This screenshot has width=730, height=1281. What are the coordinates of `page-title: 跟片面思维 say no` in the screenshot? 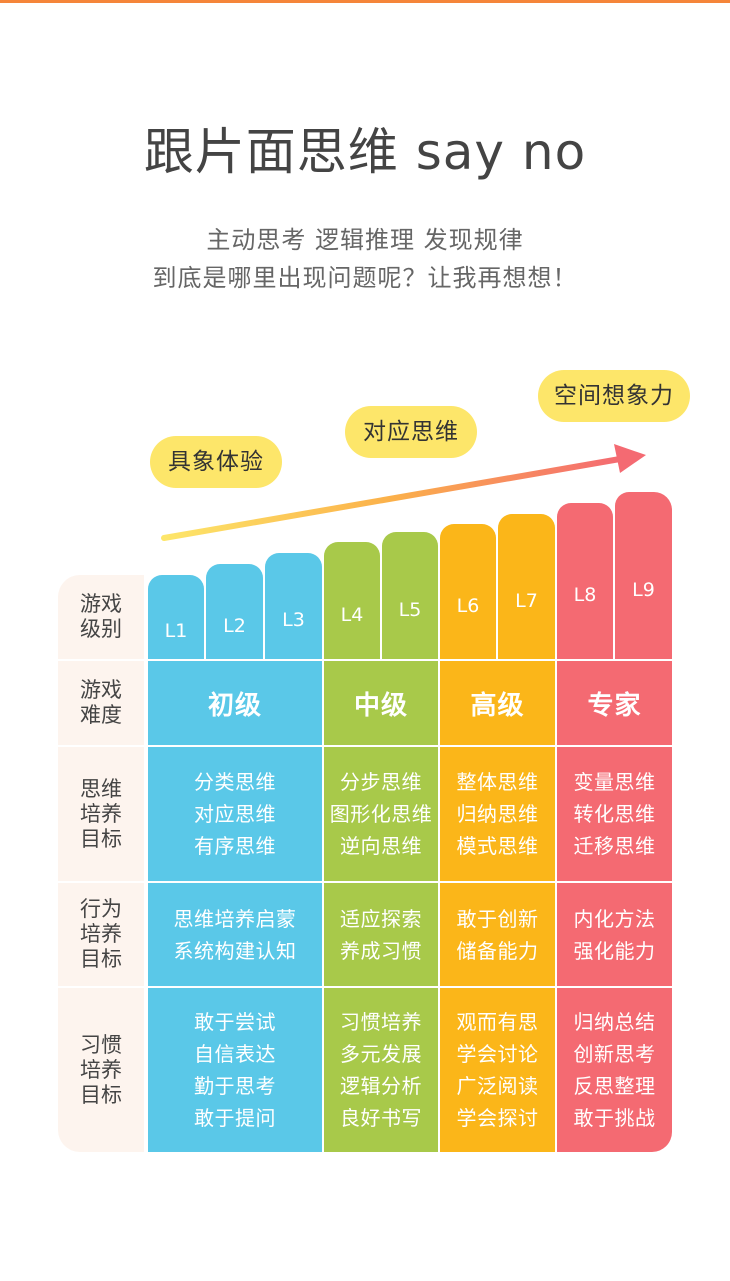 It's located at (365, 152).